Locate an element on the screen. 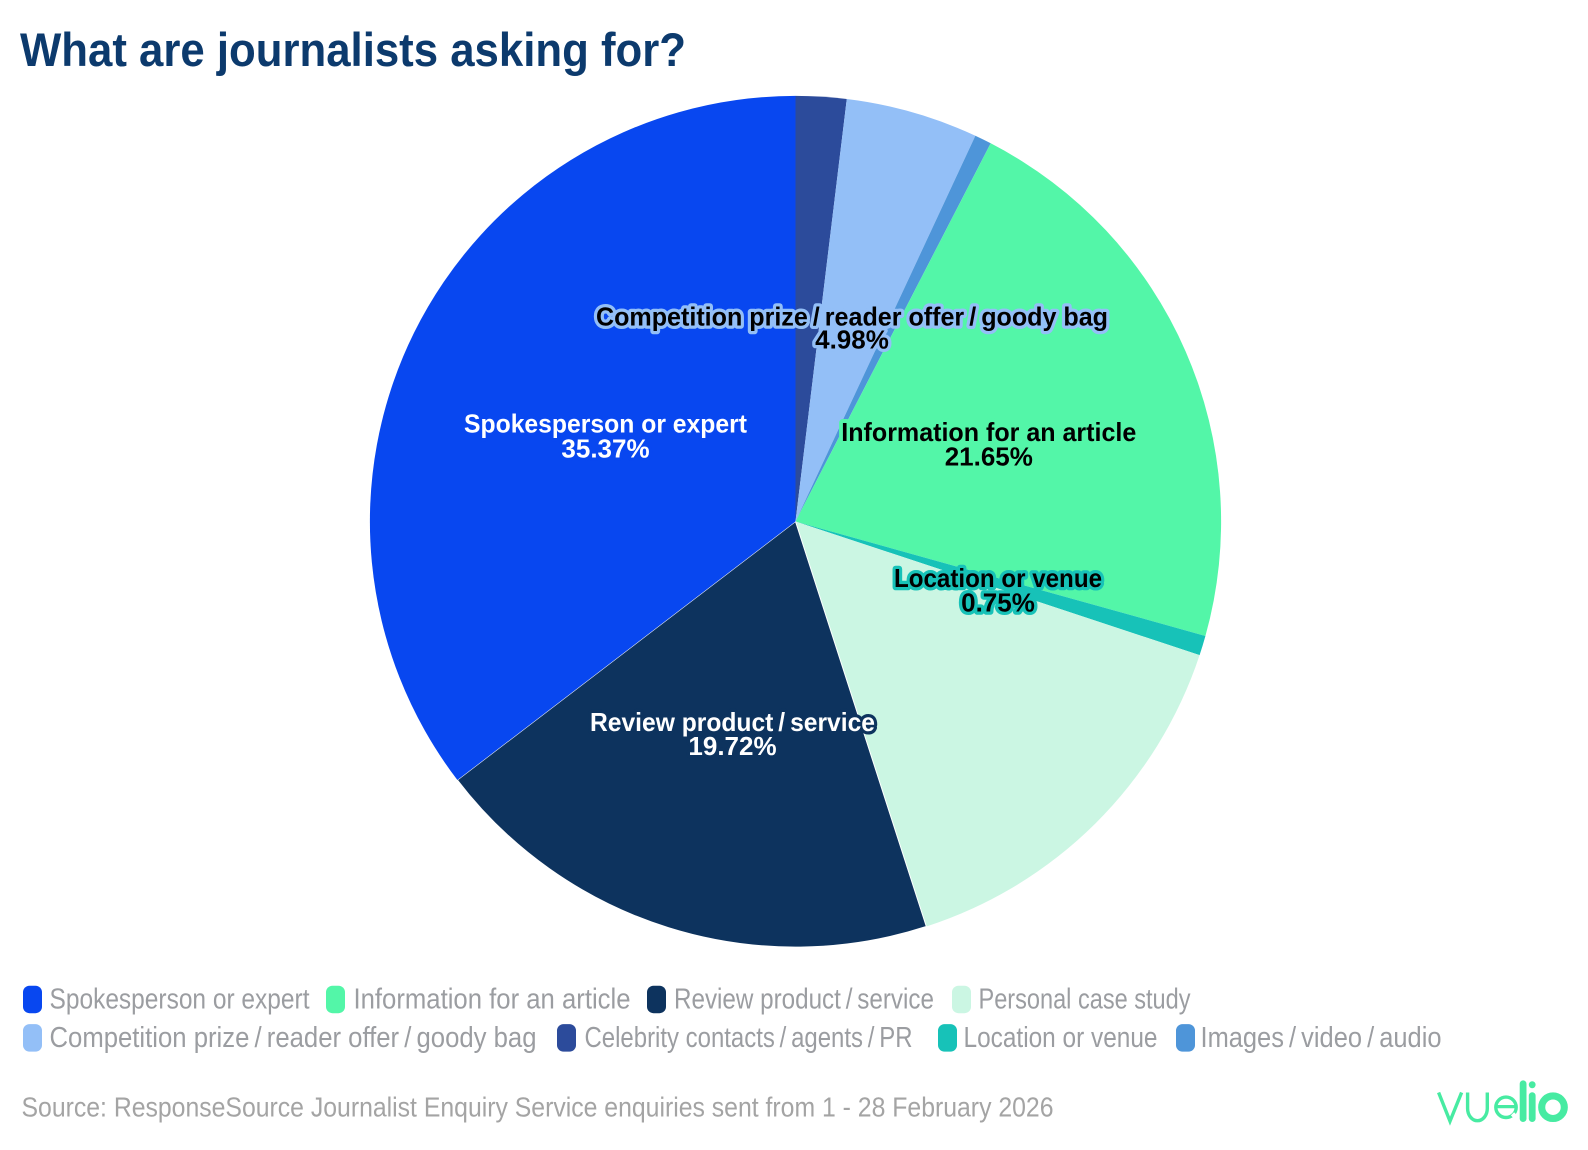 The image size is (1588, 1150). svg-text: Personal case study is located at coordinates (1085, 999).